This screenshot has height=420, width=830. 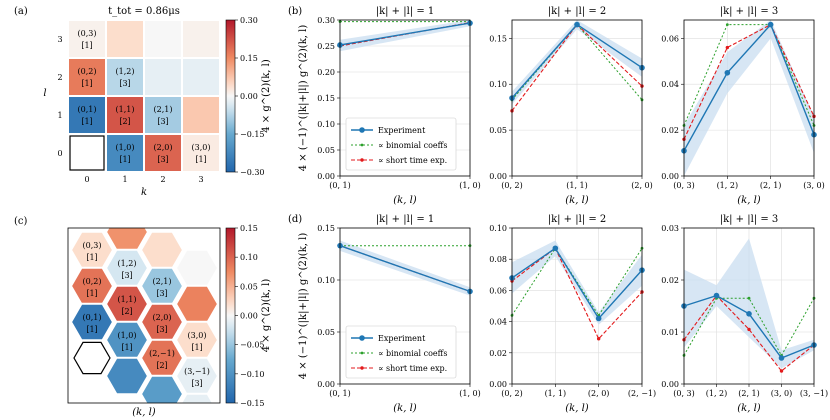 I want to click on x-tick-label: (3, −1), so click(x=814, y=393).